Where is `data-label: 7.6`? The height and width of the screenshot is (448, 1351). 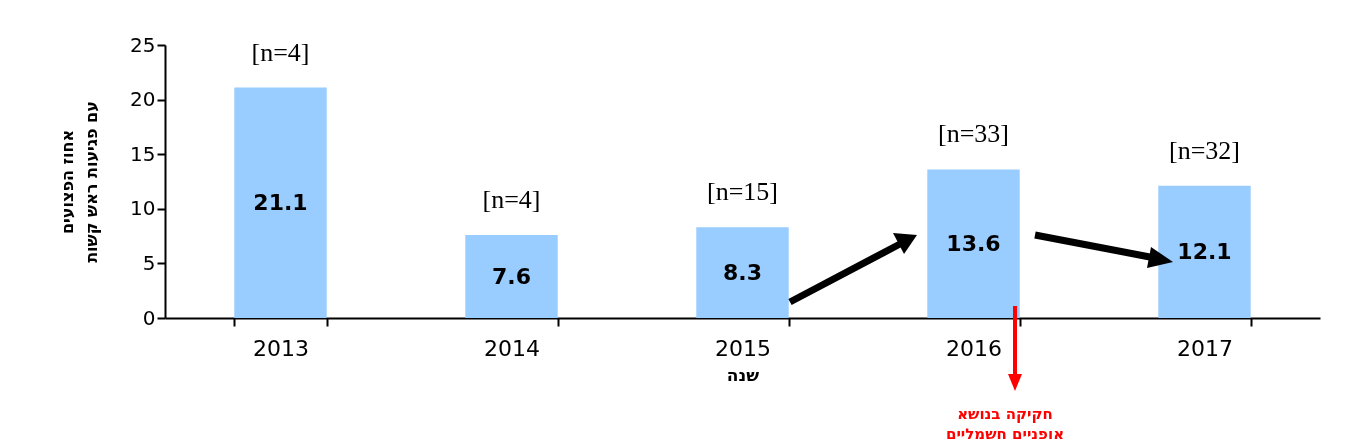
data-label: 7.6 is located at coordinates (511, 276).